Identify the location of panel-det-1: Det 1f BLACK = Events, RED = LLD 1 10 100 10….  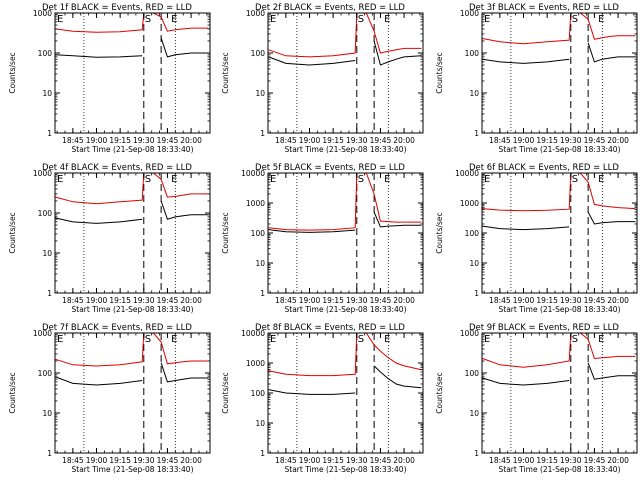
(109, 78).